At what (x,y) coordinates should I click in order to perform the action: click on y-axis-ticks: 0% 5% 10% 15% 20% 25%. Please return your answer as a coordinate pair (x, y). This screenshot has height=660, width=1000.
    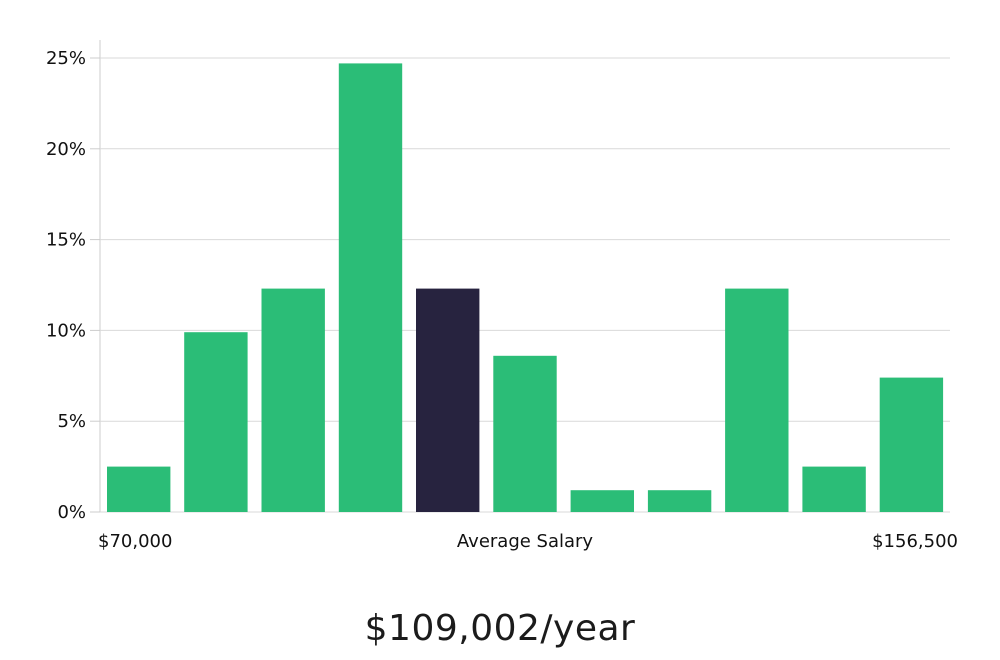
    Looking at the image, I should click on (73, 285).